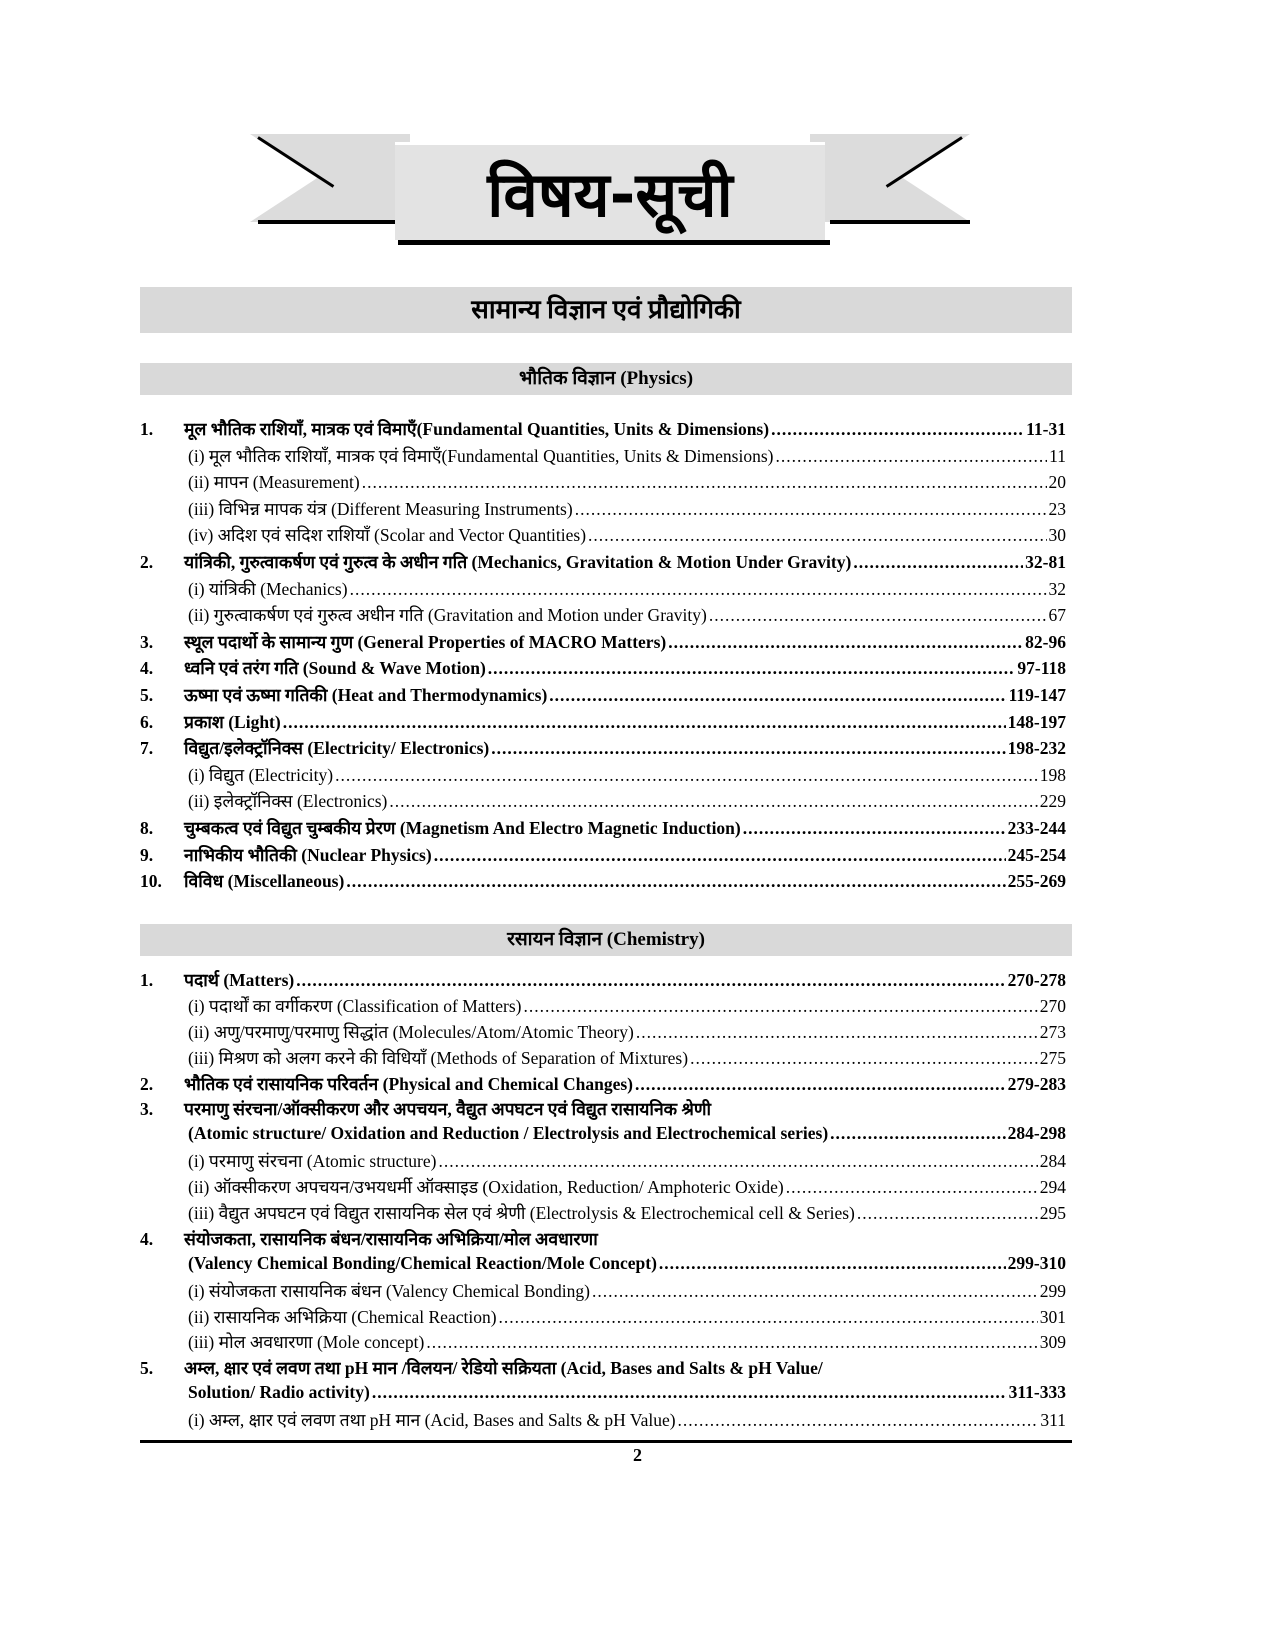  I want to click on entry-number: 1., so click(147, 429).